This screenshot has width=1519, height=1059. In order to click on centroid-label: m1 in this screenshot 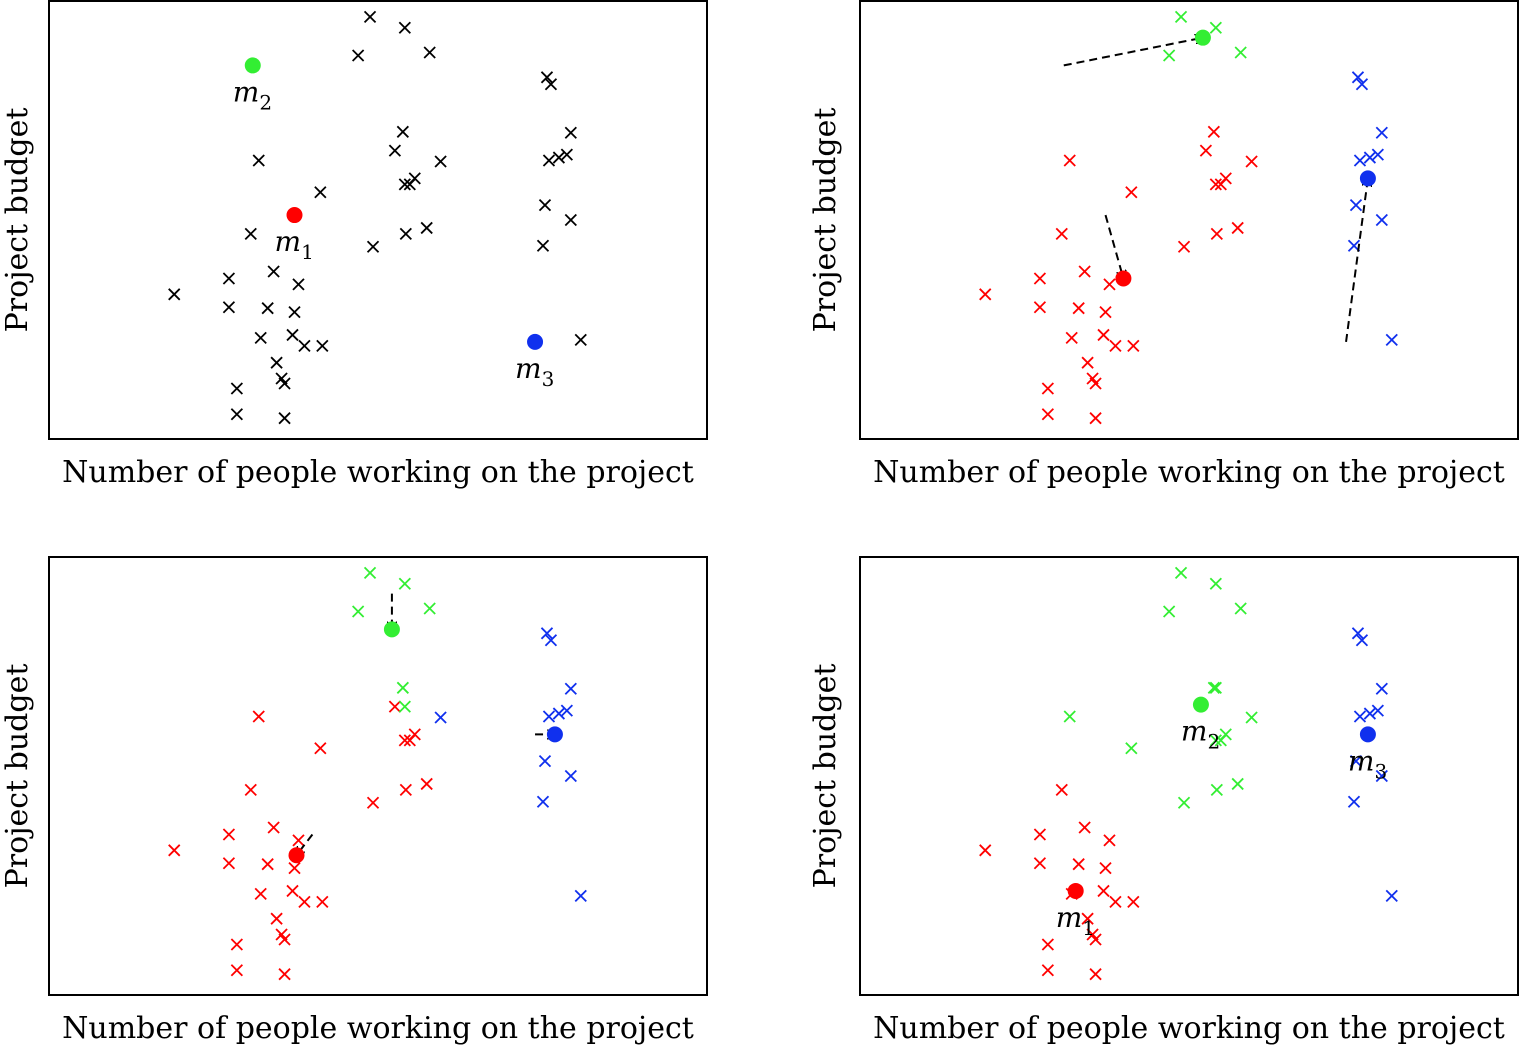, I will do `click(1075, 920)`.